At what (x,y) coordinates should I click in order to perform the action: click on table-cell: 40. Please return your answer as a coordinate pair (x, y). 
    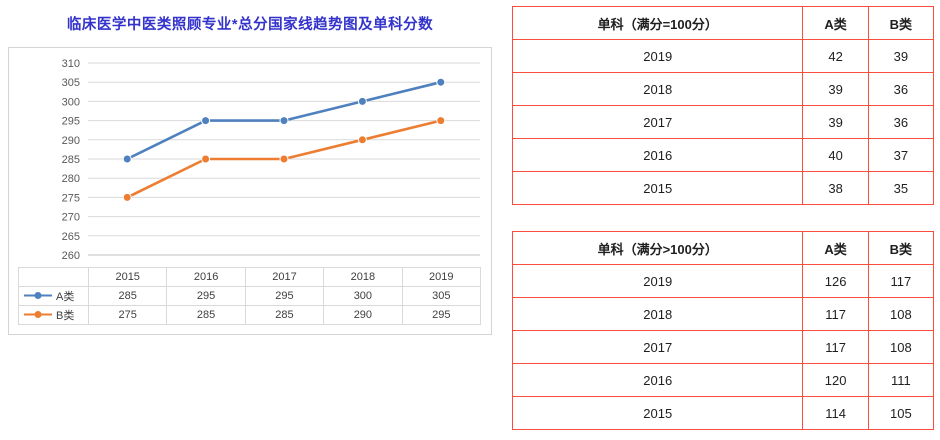
    Looking at the image, I should click on (835, 155).